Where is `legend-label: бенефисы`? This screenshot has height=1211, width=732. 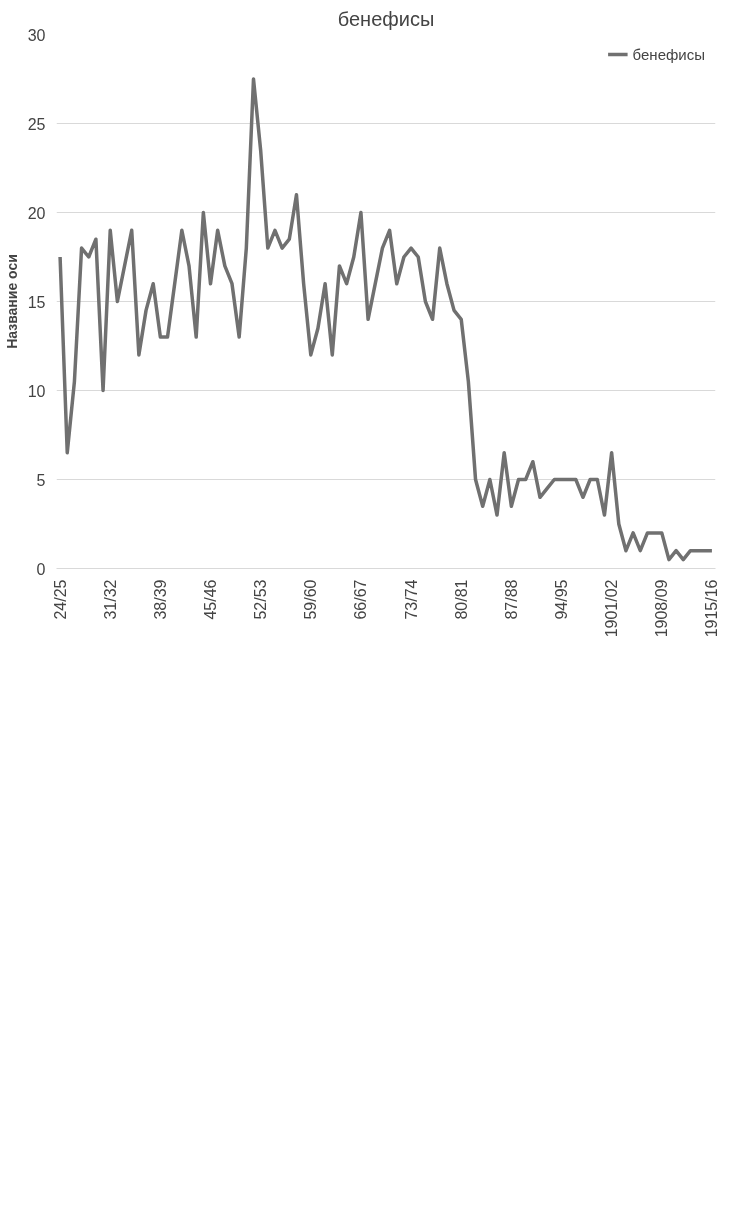 legend-label: бенефисы is located at coordinates (668, 54).